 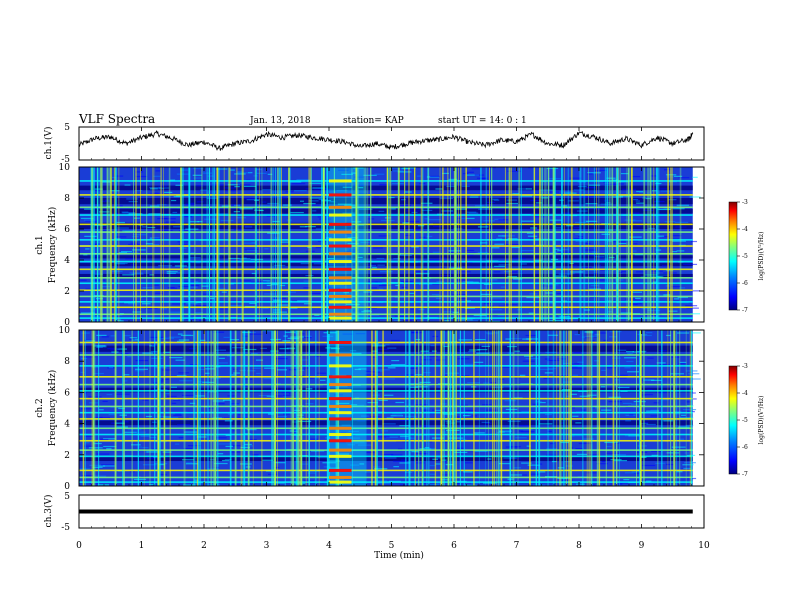 I want to click on ch1-waveform-panel: 5 -5 ch.1(V), so click(x=374, y=144).